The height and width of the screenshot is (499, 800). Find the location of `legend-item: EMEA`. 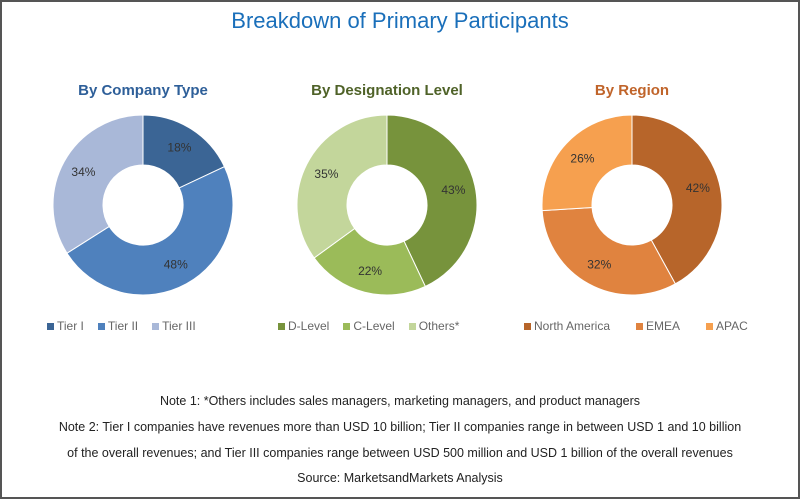

legend-item: EMEA is located at coordinates (658, 326).